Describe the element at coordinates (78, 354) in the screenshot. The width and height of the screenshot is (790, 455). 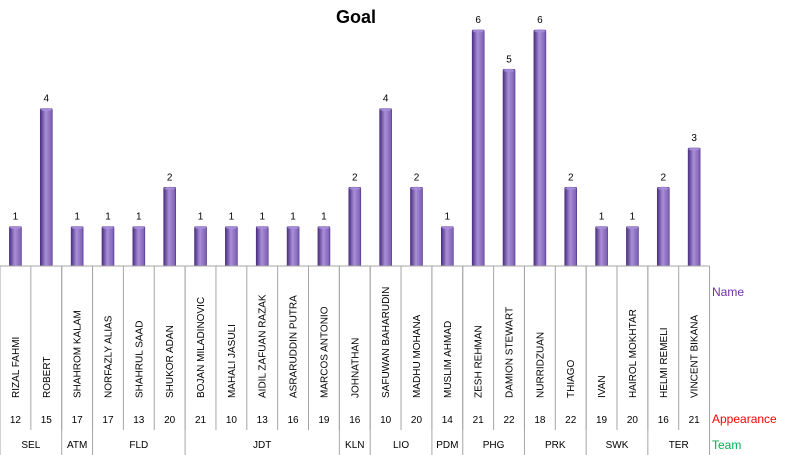
I see `name-label-2: SHAHROM KALAM` at that location.